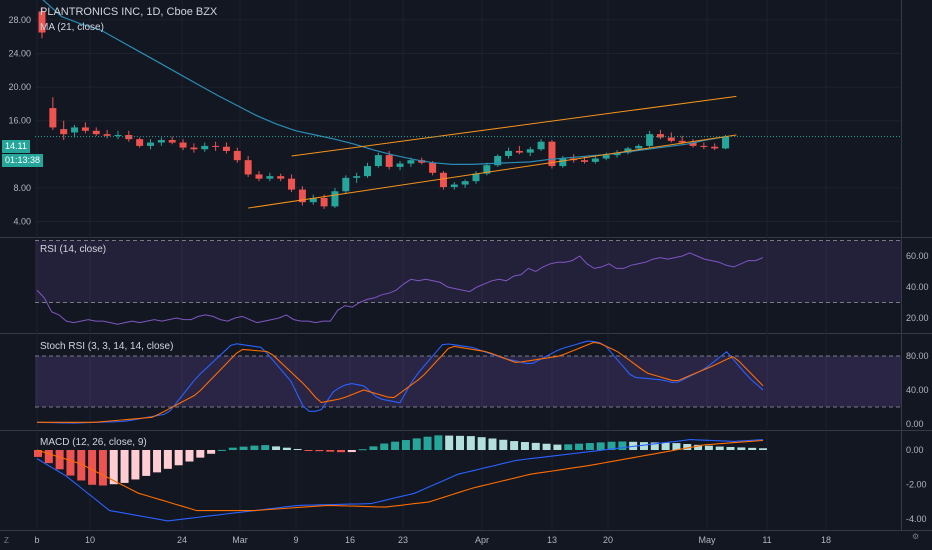 Image resolution: width=932 pixels, height=550 pixels. What do you see at coordinates (400, 288) in the screenshot?
I see `rsi-line` at bounding box center [400, 288].